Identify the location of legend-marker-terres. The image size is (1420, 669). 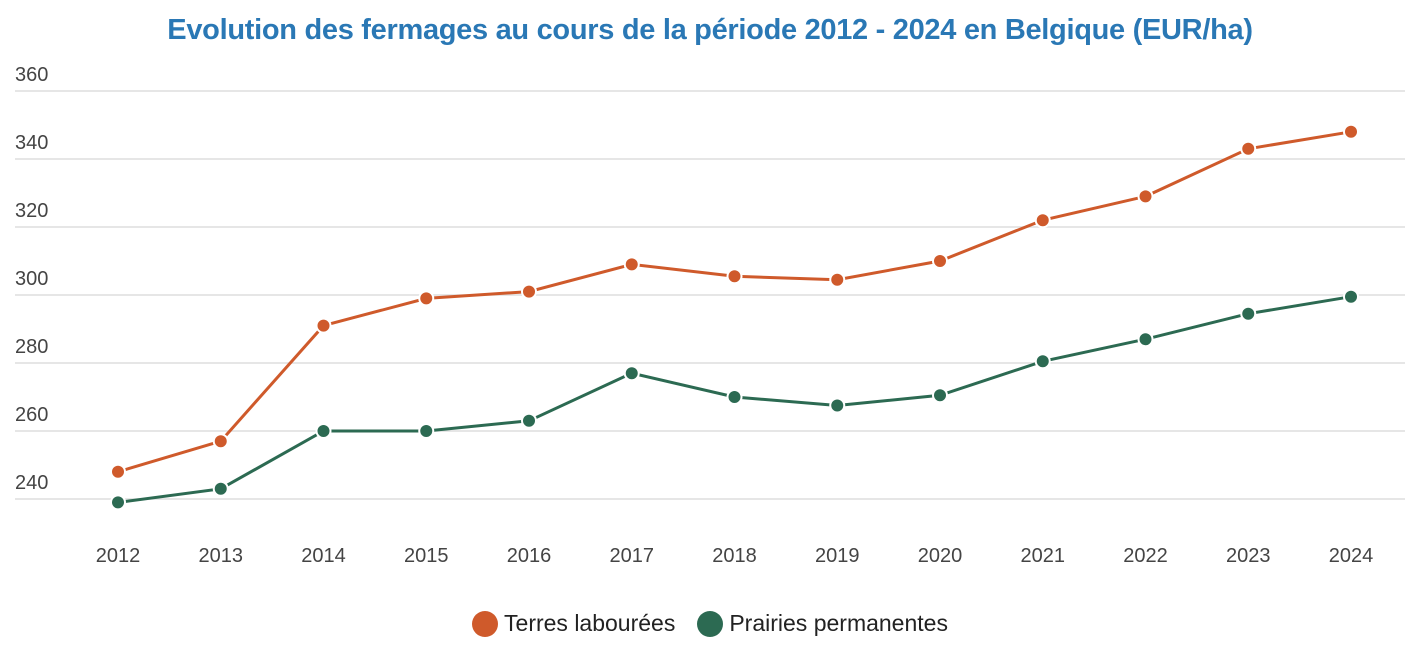
(485, 623).